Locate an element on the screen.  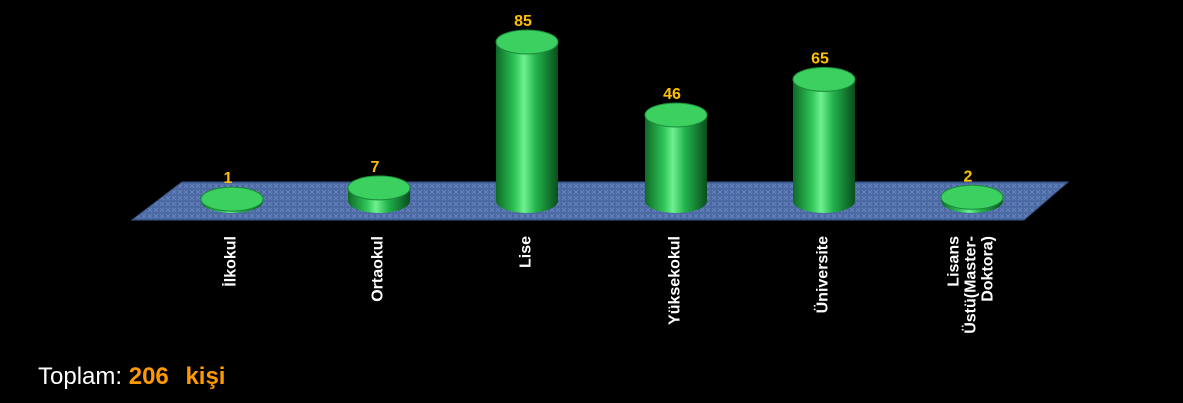
total-value: 206 is located at coordinates (148, 376).